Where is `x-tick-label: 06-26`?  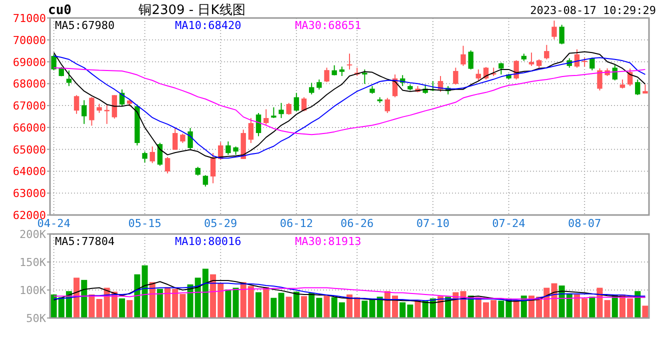
x-tick-label: 06-26 is located at coordinates (357, 223).